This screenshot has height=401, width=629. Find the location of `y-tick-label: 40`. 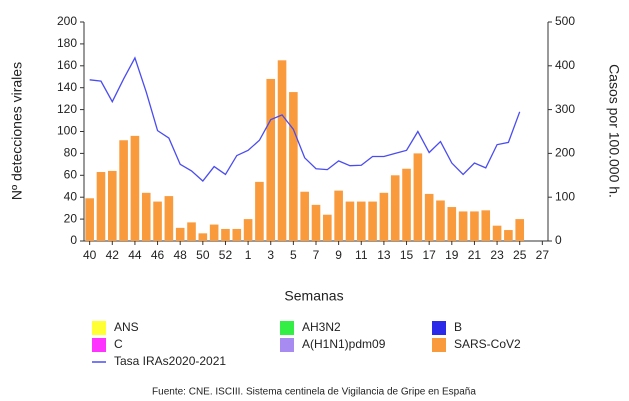

y-tick-label: 40 is located at coordinates (71, 196).